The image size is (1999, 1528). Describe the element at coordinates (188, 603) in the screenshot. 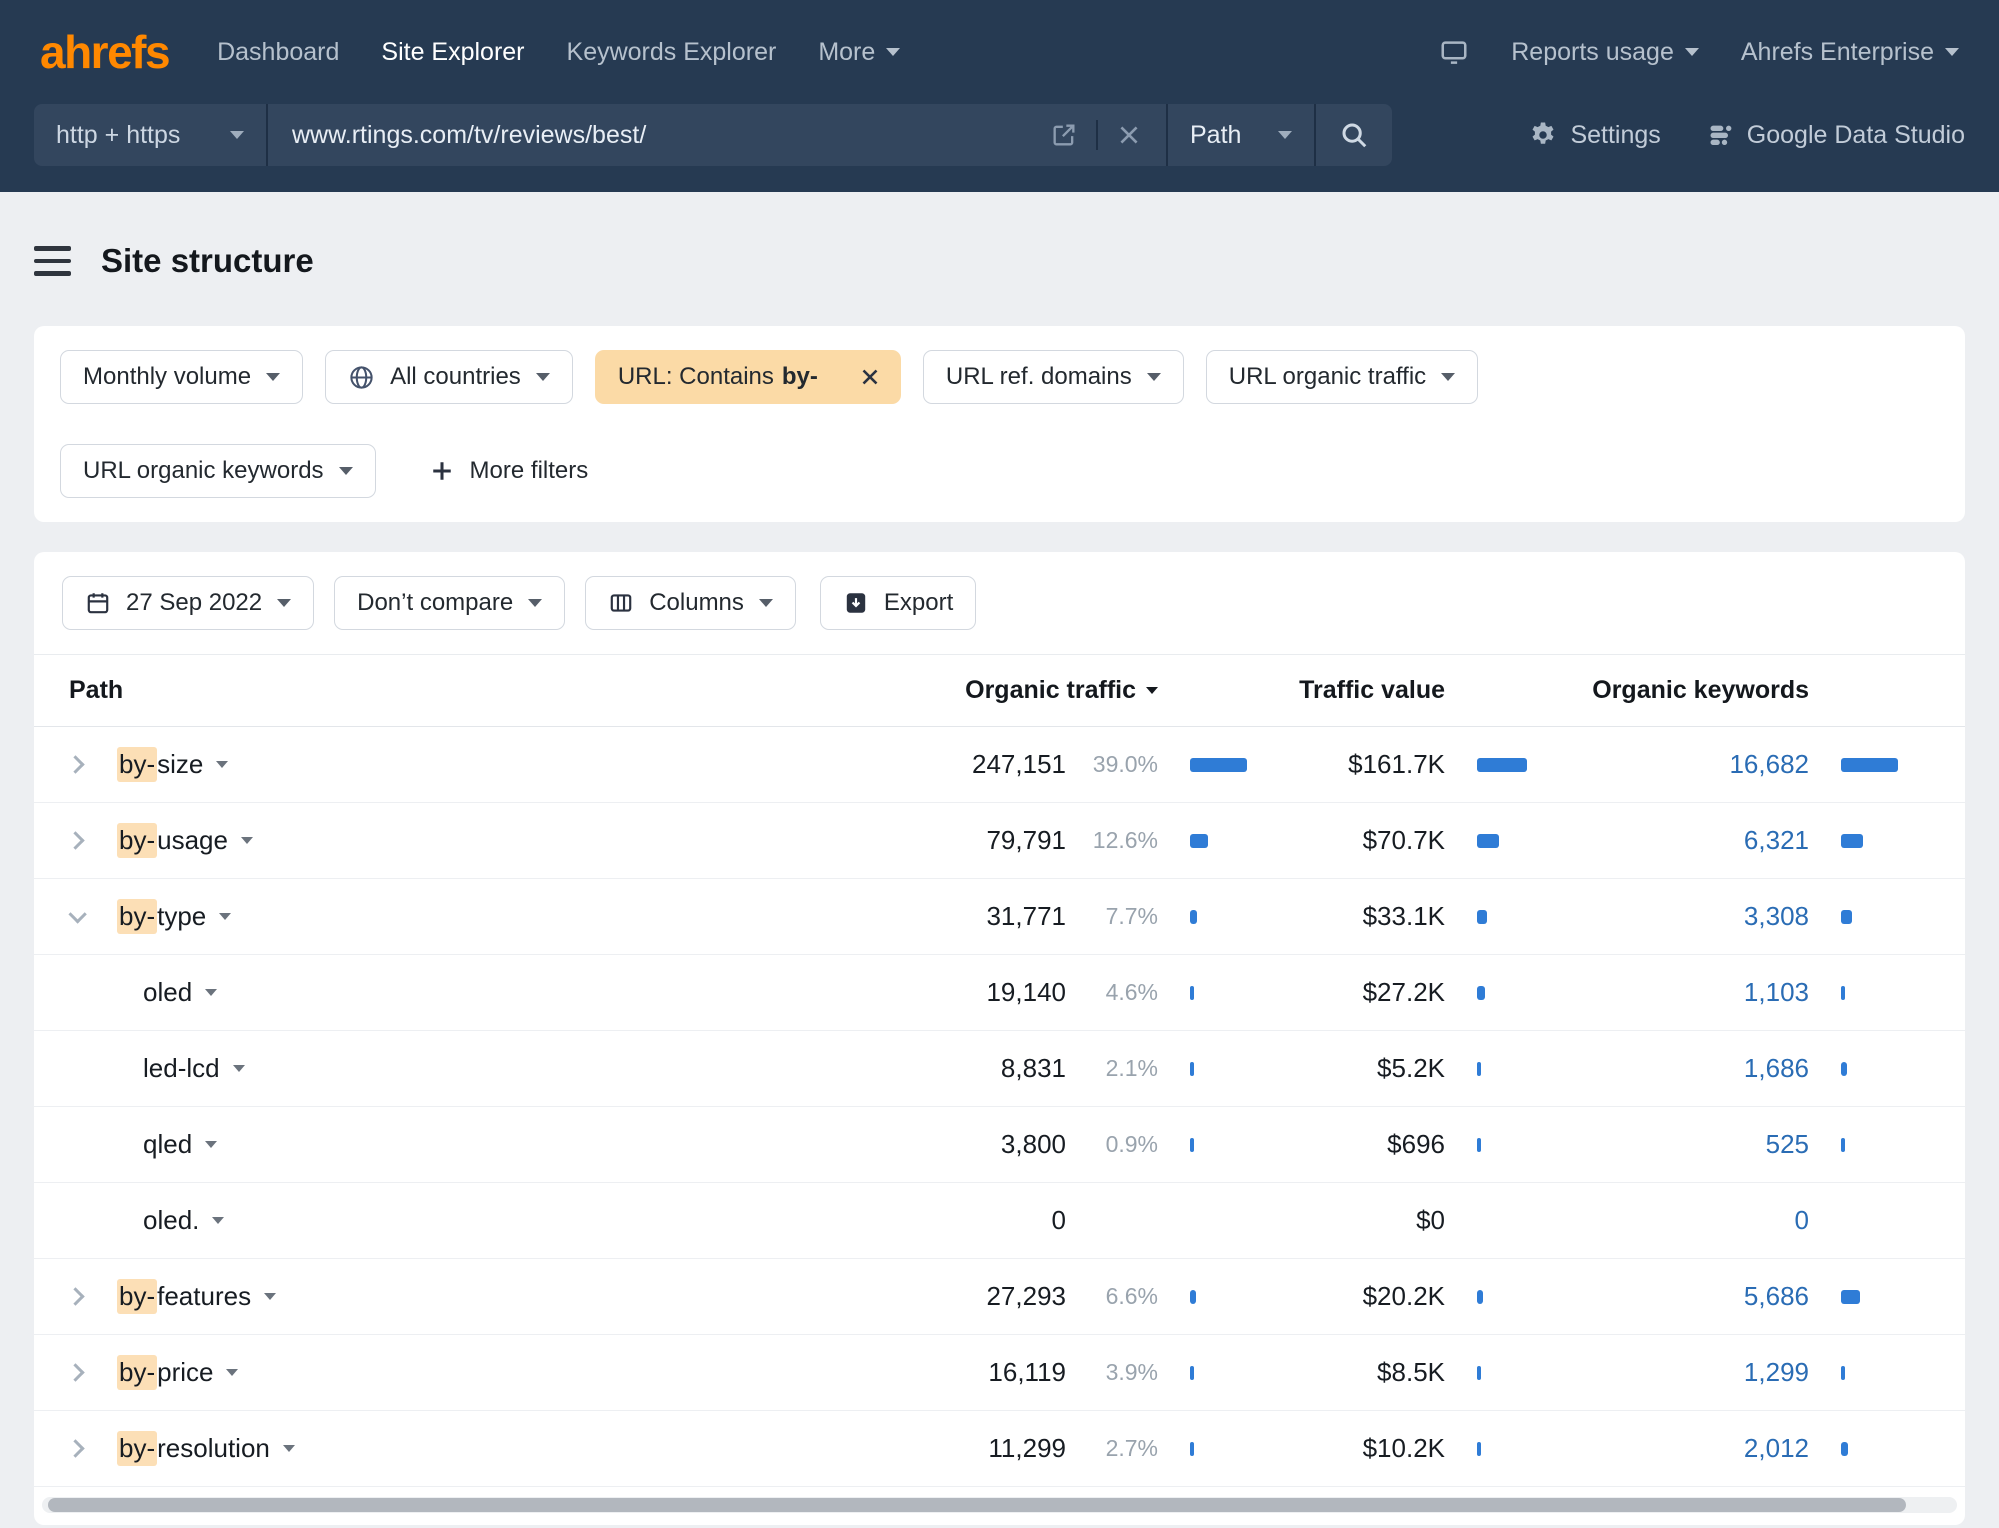

I see `date-picker-button: 27 Sep 2022` at that location.